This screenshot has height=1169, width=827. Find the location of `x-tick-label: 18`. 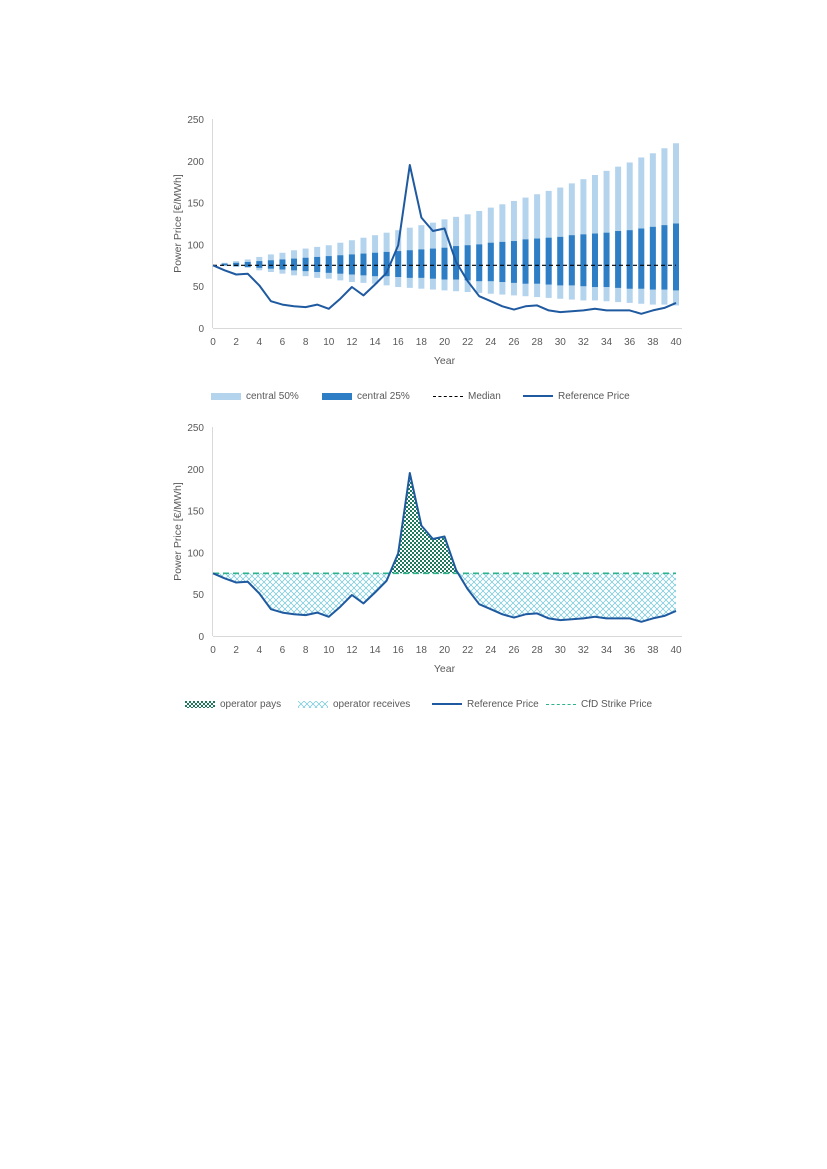

x-tick-label: 18 is located at coordinates (422, 342).